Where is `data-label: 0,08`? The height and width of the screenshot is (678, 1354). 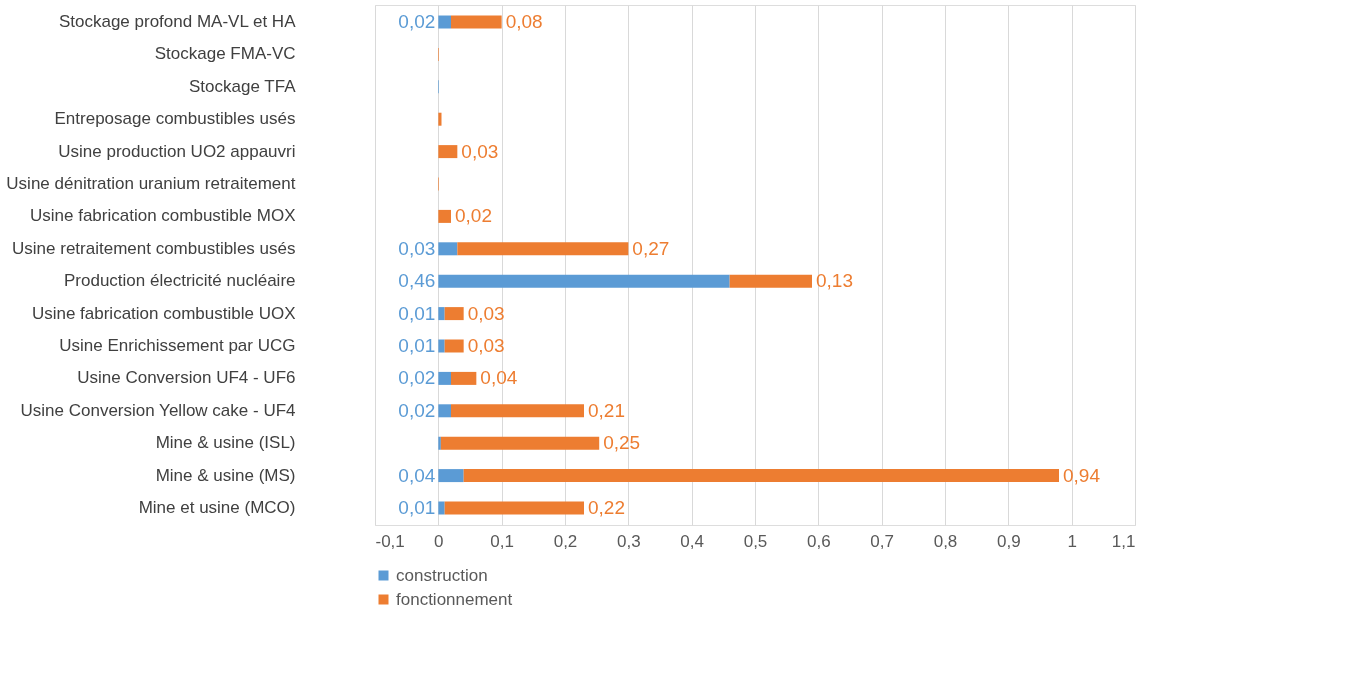
data-label: 0,08 is located at coordinates (524, 22).